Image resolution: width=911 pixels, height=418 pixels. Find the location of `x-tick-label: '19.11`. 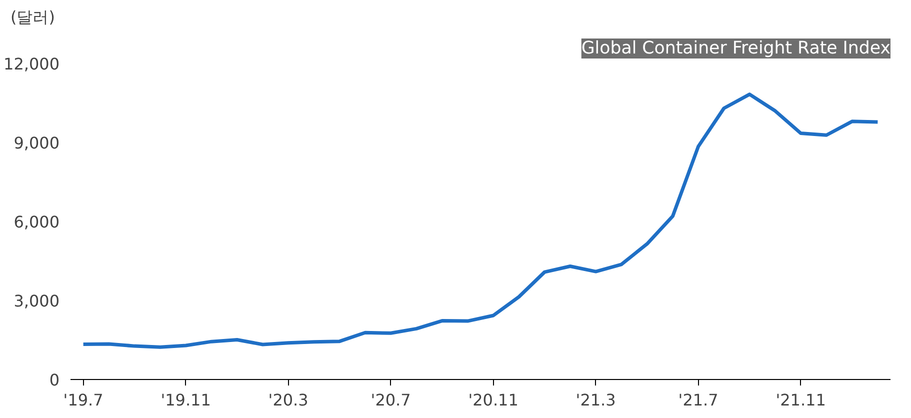

x-tick-label: '19.11 is located at coordinates (185, 400).